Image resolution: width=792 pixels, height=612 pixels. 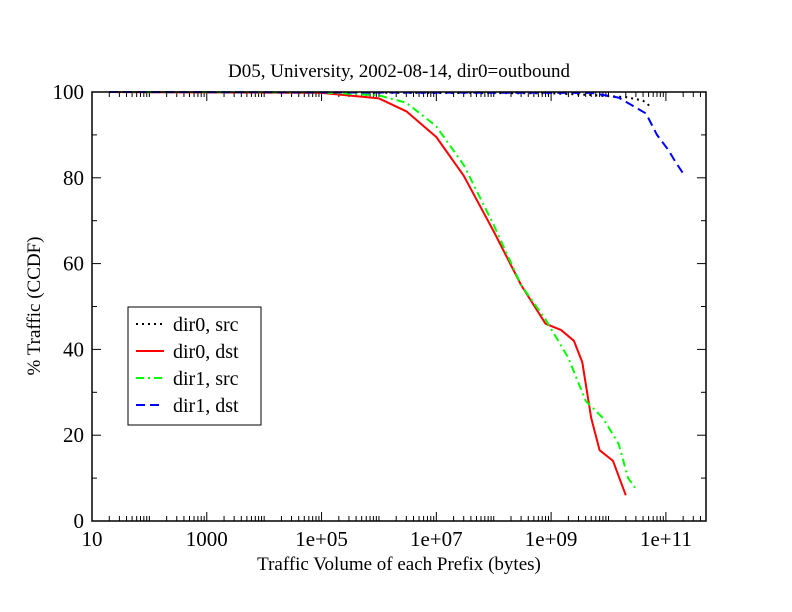 I want to click on x-tick-label: 10, so click(x=92, y=539).